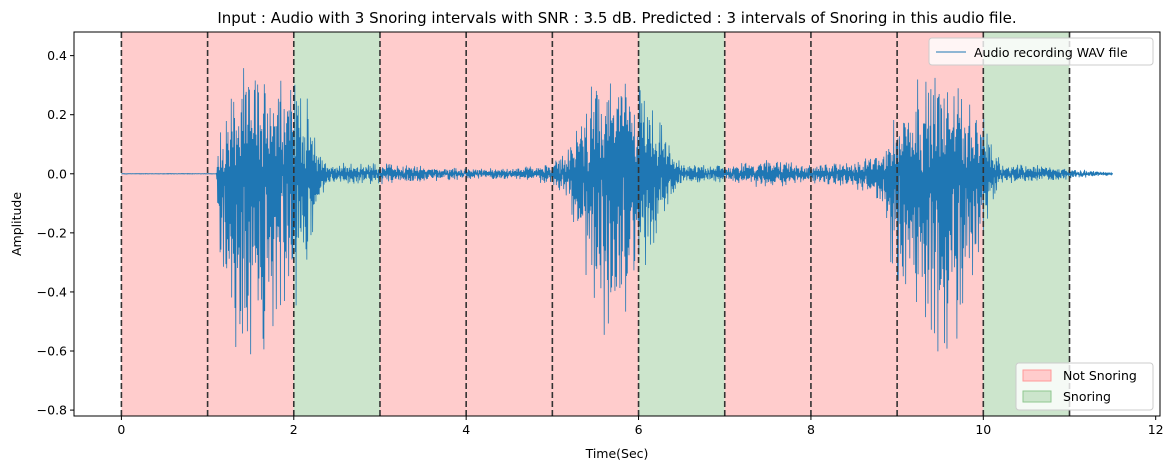 Image resolution: width=1167 pixels, height=469 pixels. Describe the element at coordinates (121, 429) in the screenshot. I see `x-tick-label-0: 0` at that location.